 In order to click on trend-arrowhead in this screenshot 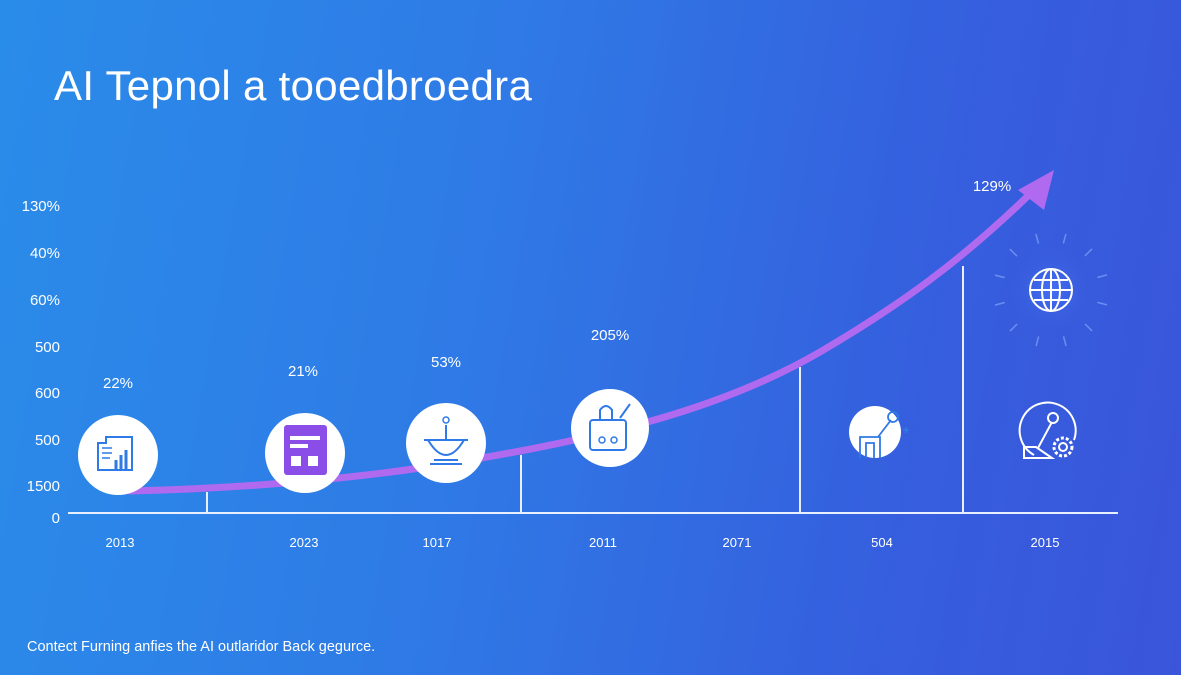, I will do `click(1036, 190)`.